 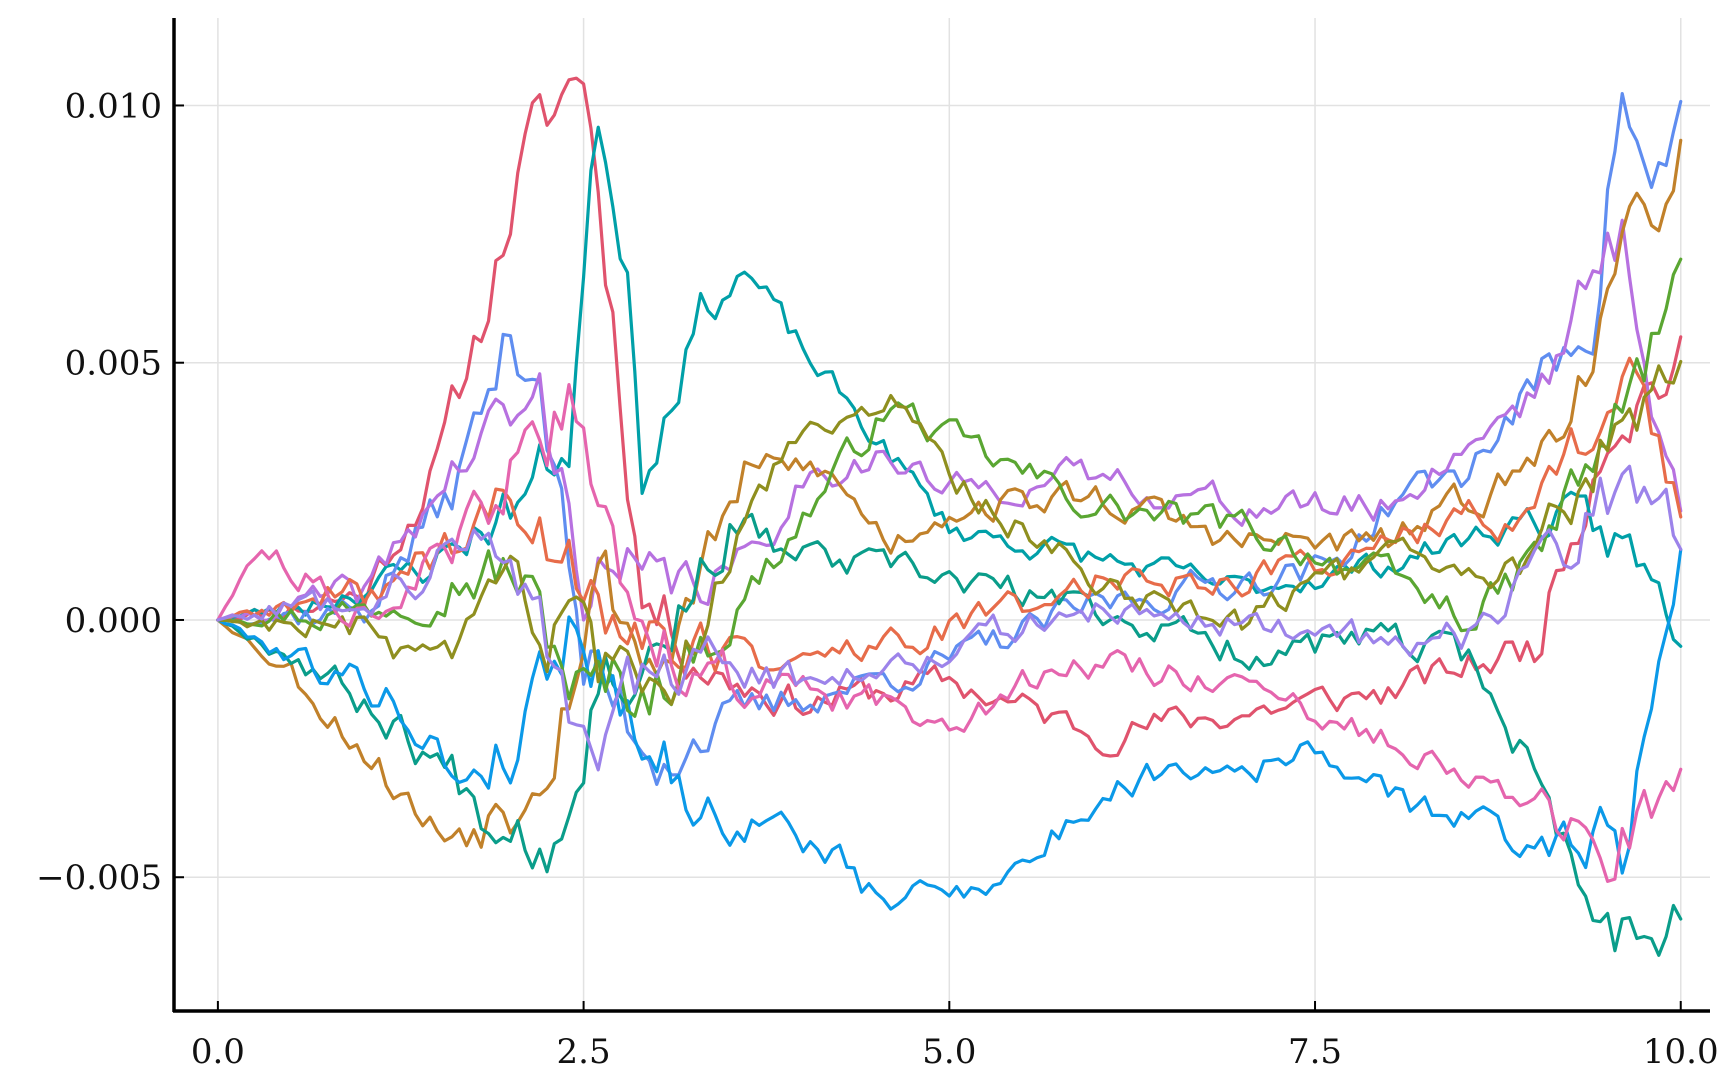 I want to click on x-tick-label: 0.0, so click(x=218, y=1052).